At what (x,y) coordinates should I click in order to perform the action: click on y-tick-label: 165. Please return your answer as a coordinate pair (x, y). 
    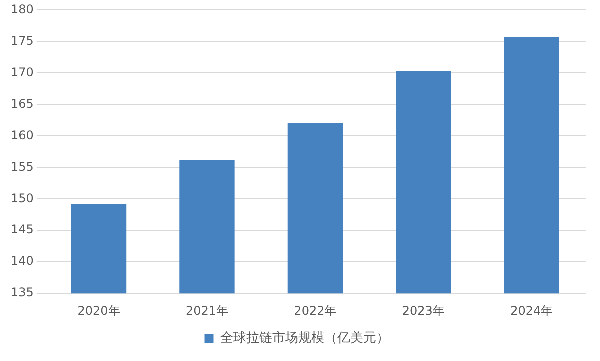
    Looking at the image, I should click on (22, 103).